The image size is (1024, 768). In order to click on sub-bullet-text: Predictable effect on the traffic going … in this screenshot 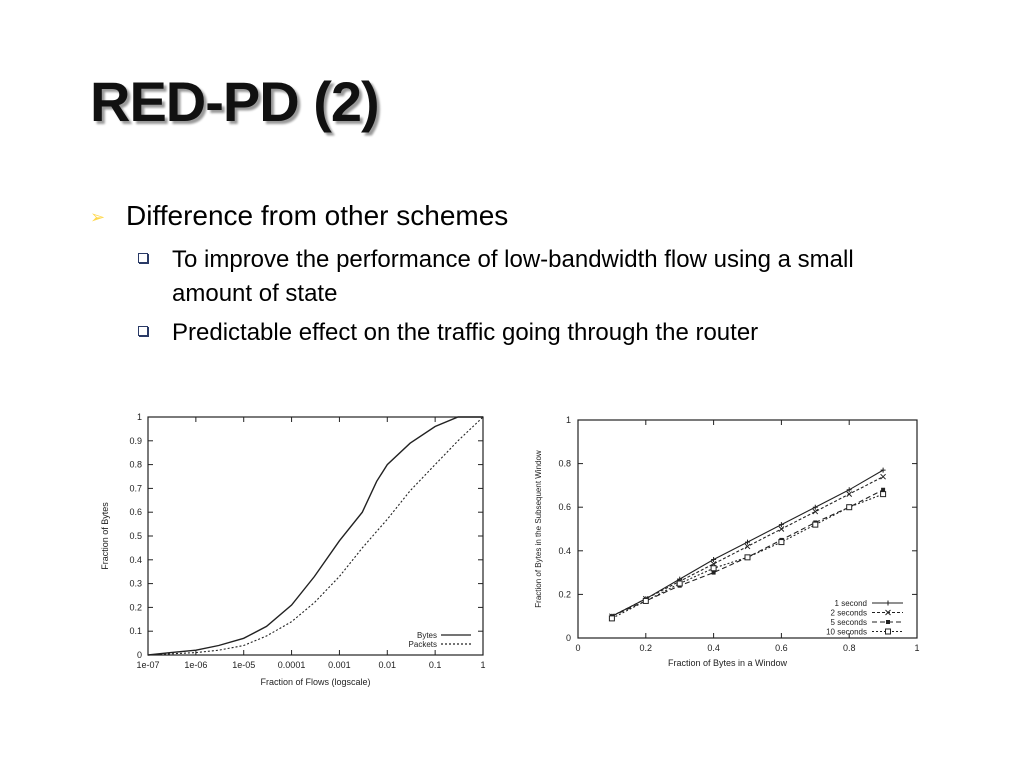, I will do `click(465, 332)`.